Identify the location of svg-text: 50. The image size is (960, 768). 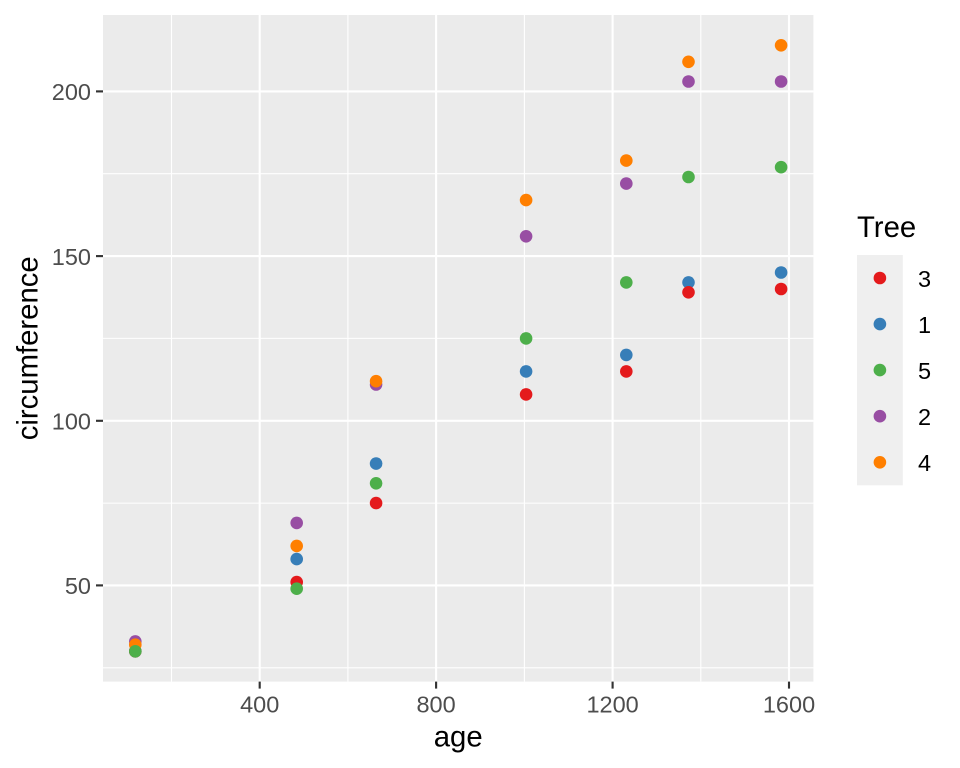
(78, 586).